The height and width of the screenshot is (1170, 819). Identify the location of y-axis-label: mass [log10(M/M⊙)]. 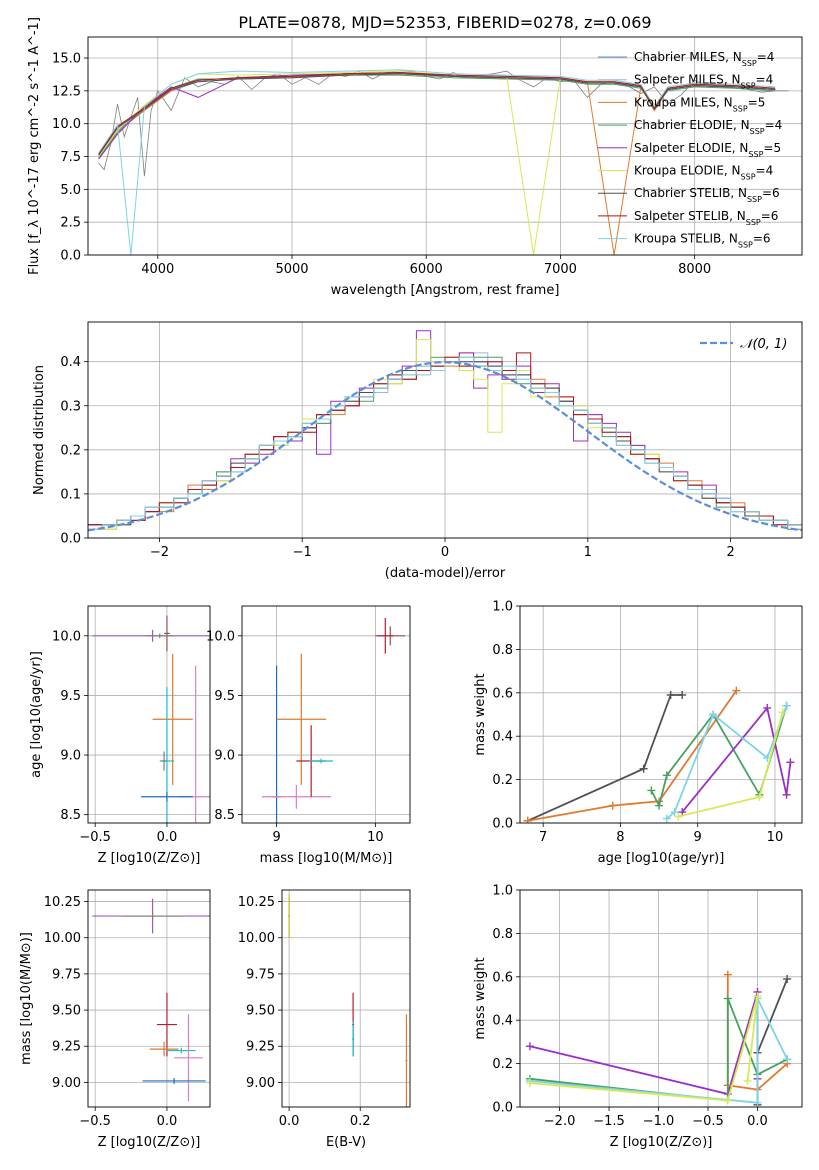
(26, 998).